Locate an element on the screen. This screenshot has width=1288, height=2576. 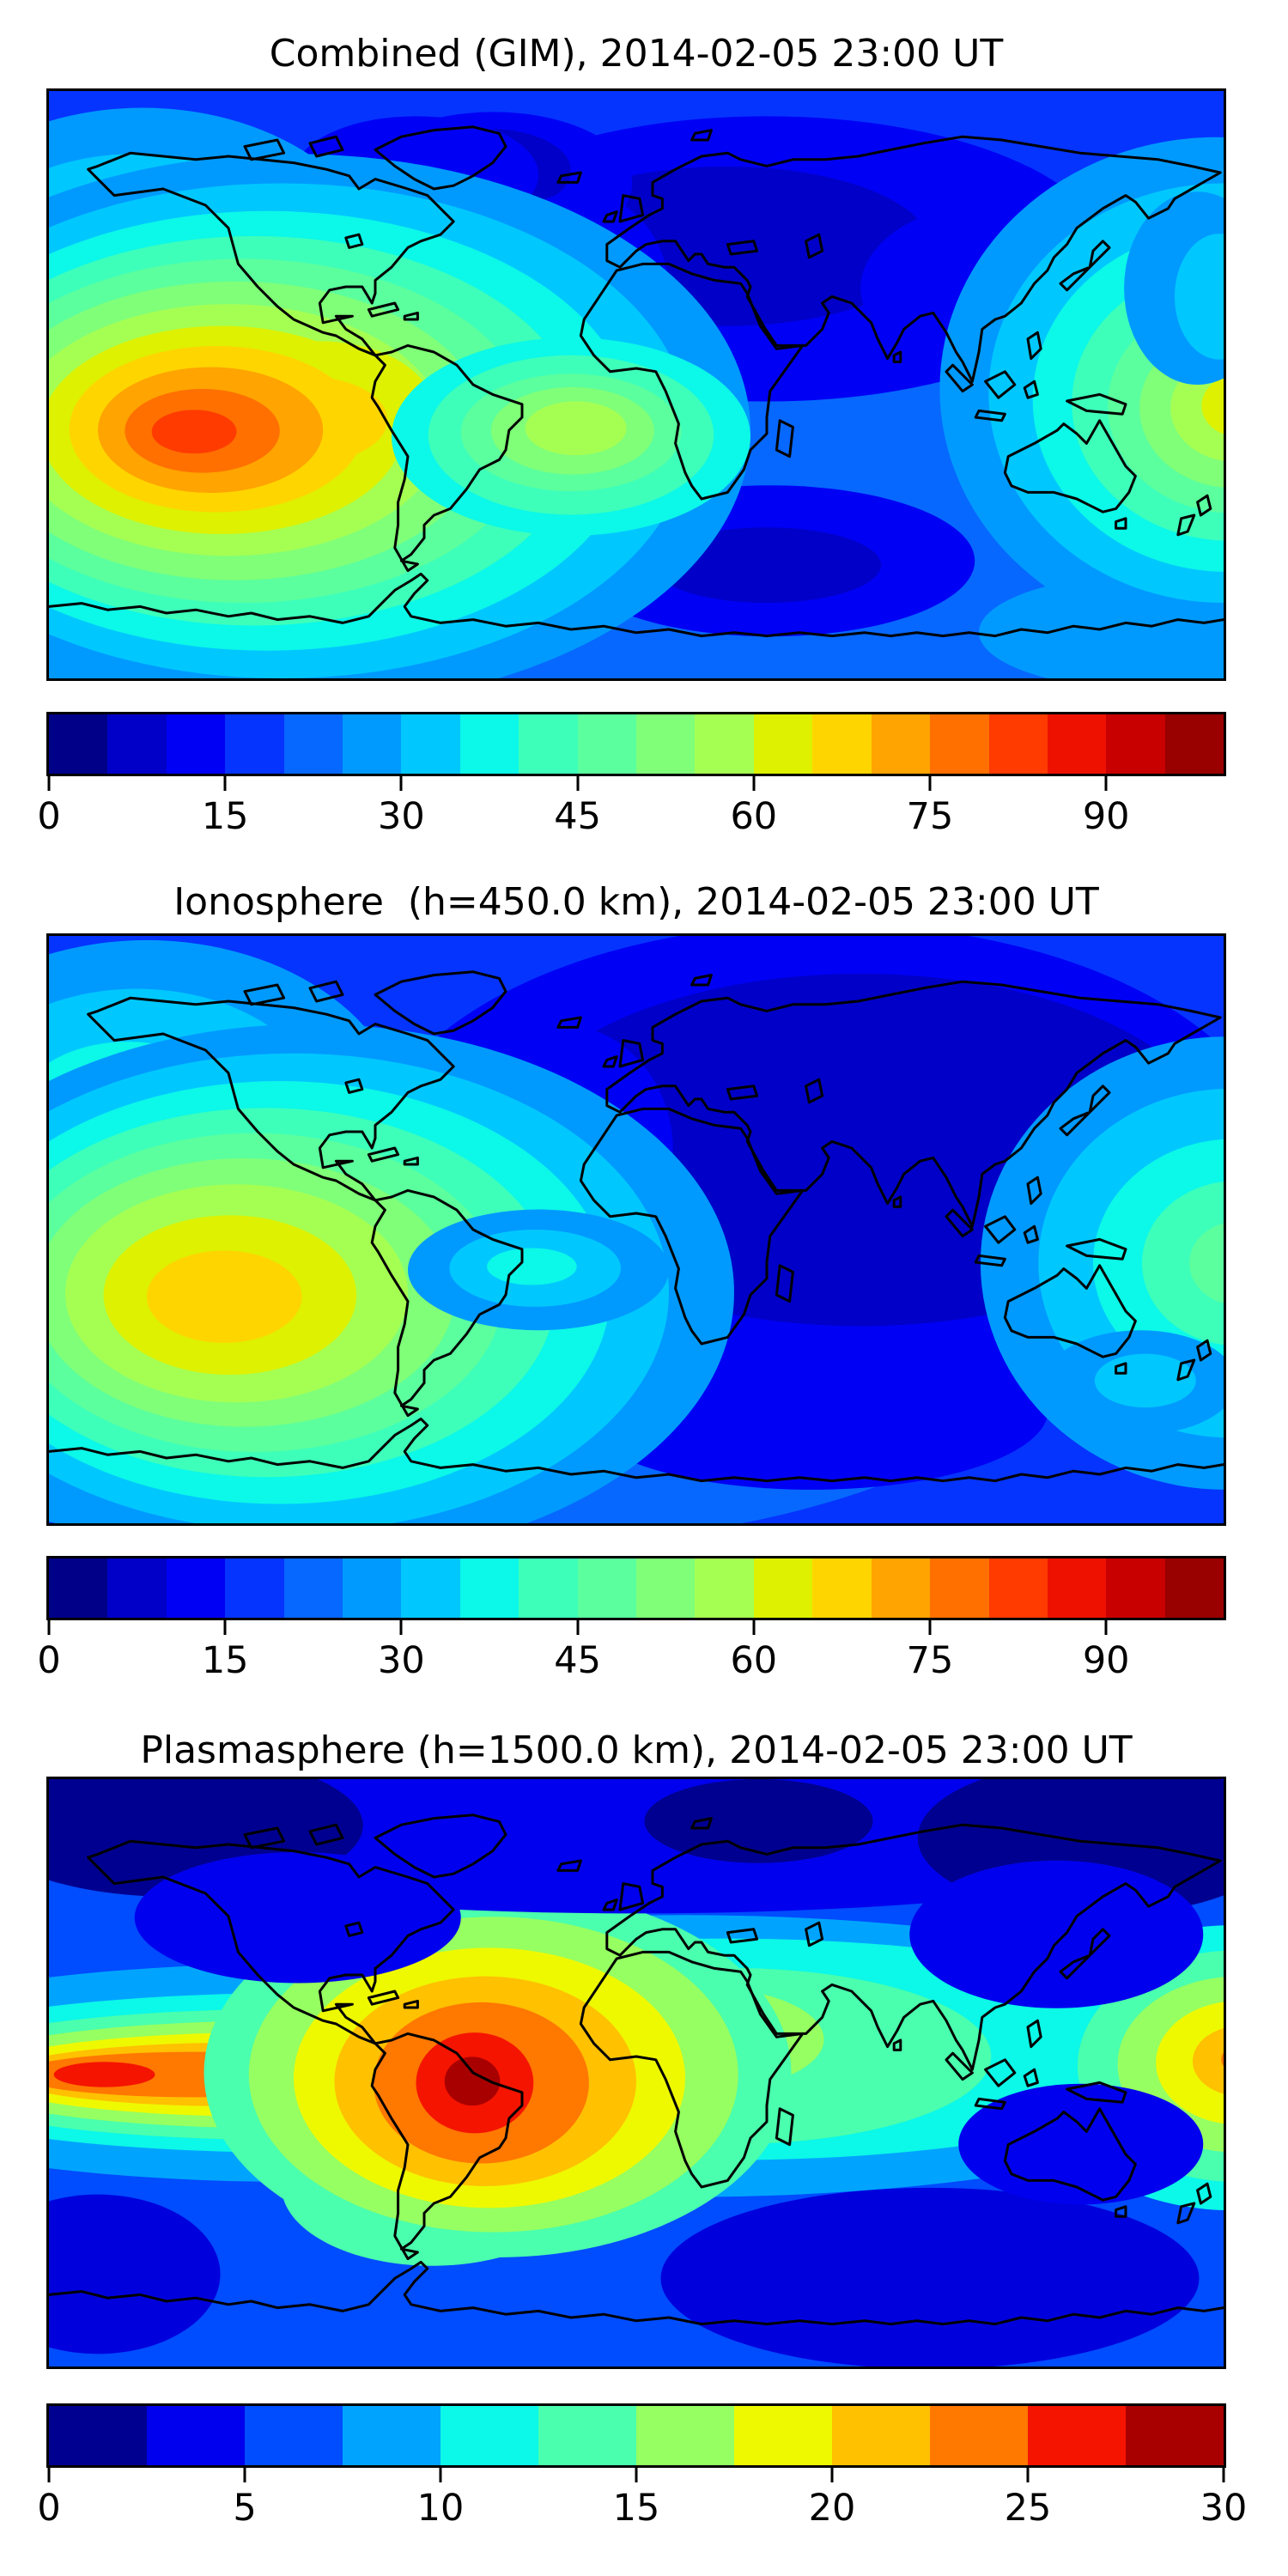
colorbar-ionosphere is located at coordinates (636, 1588).